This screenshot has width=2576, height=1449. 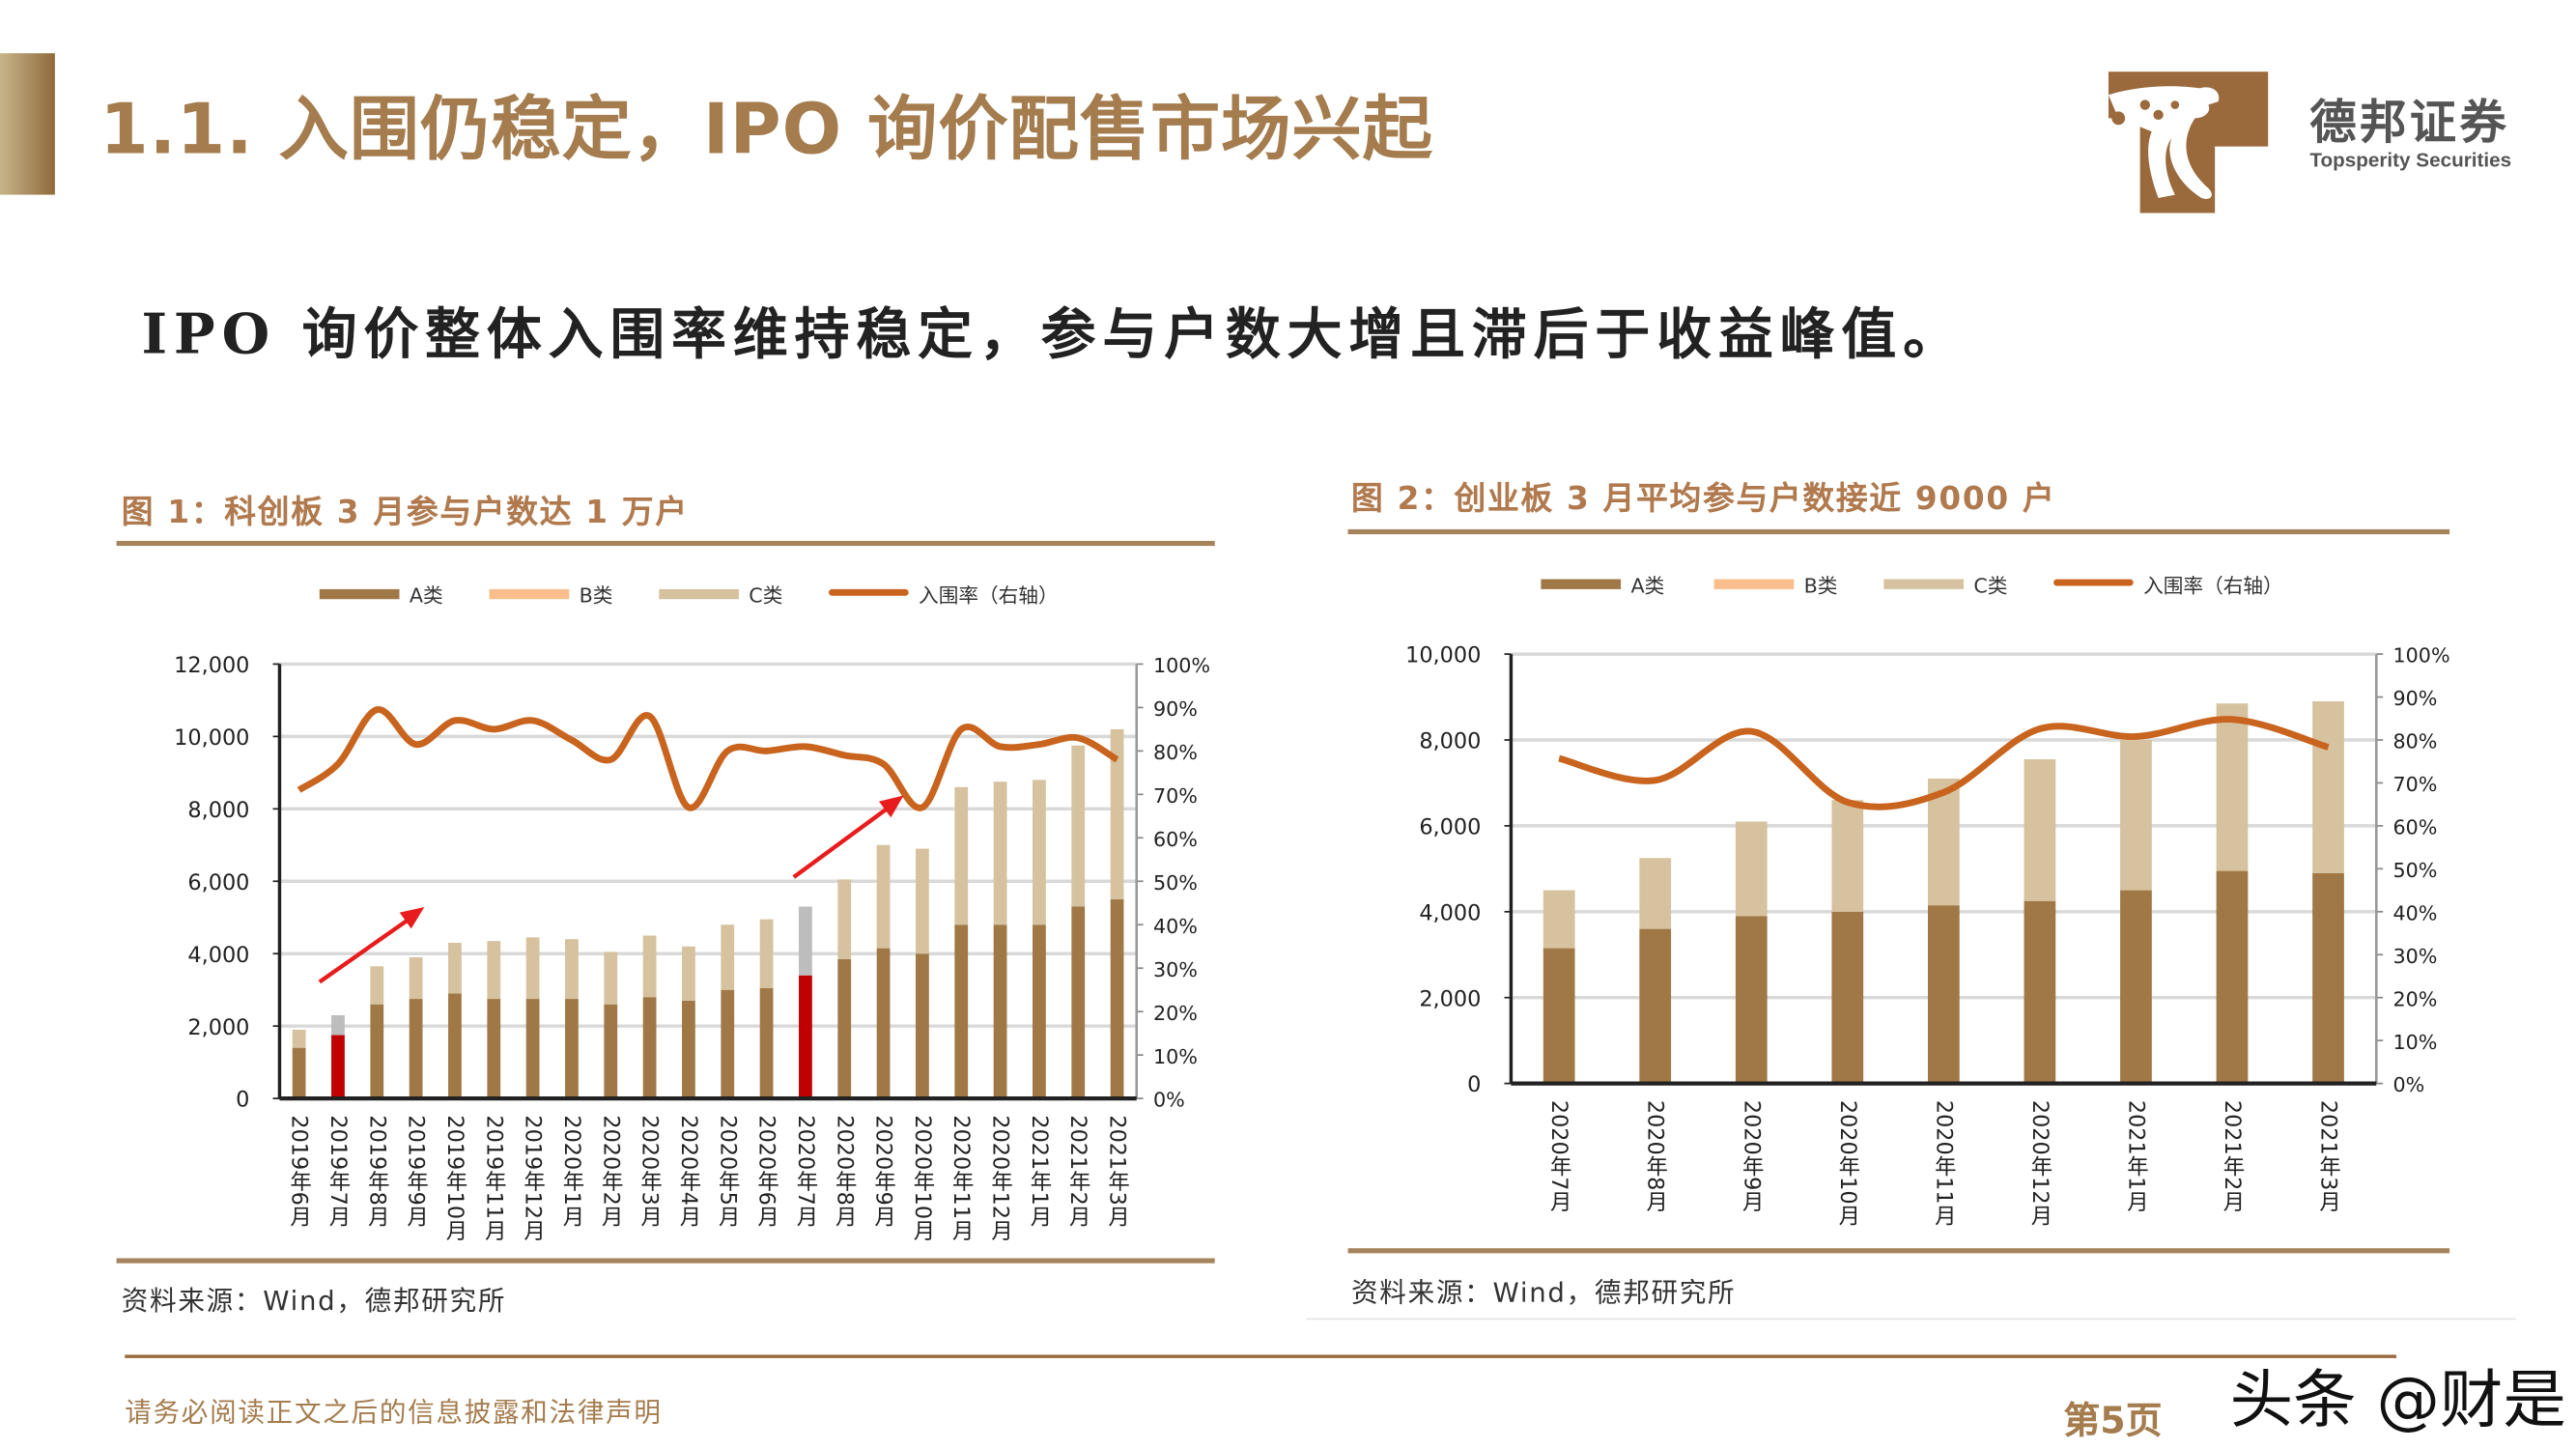 I want to click on y-left-tick-label: 8,000, so click(x=218, y=810).